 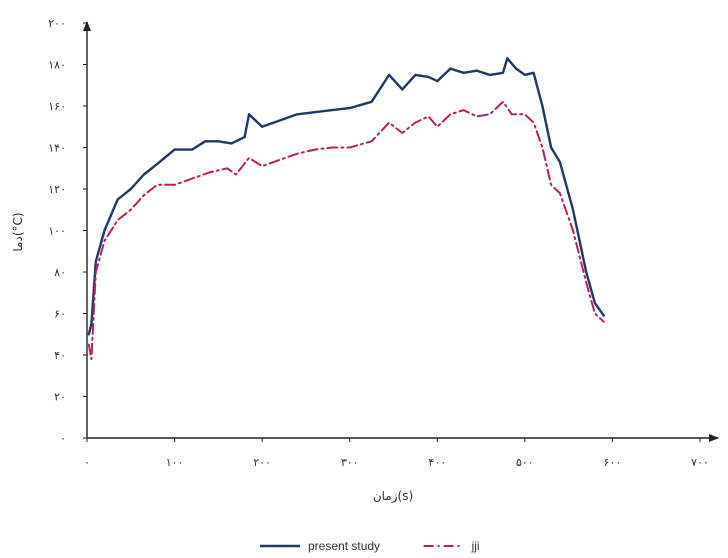 I want to click on y-tick-label: ۶۰, so click(x=60, y=314).